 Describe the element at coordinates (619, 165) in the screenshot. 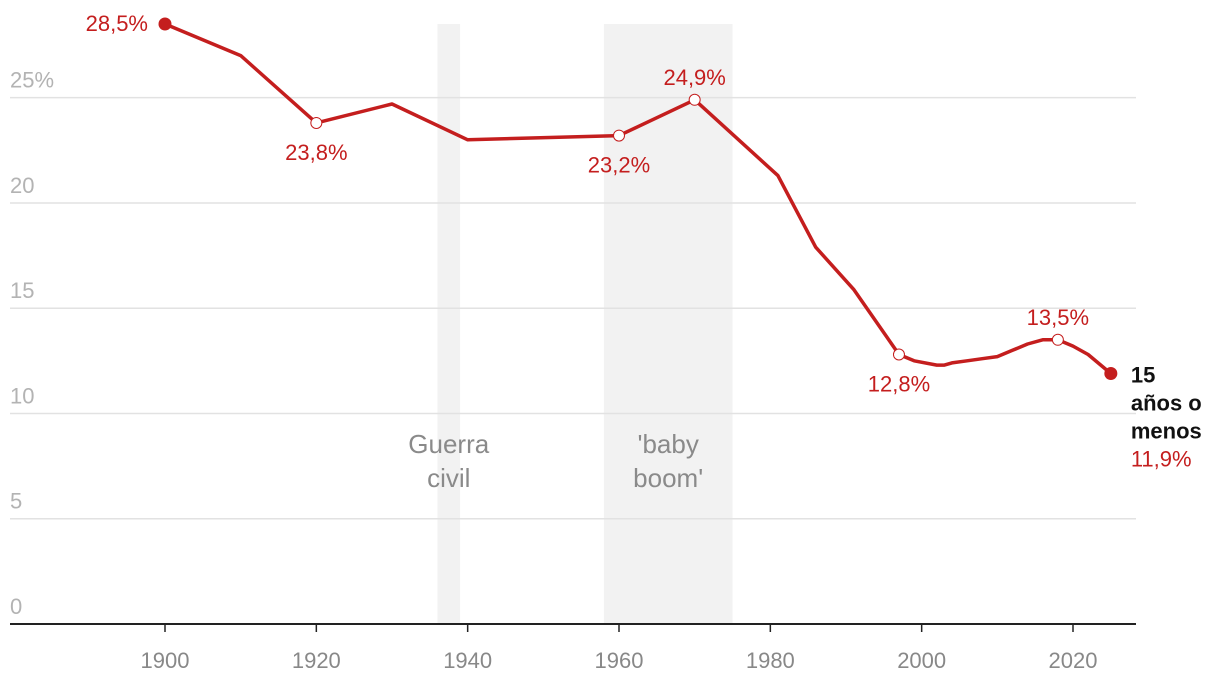

I see `data-label: 23,2%` at that location.